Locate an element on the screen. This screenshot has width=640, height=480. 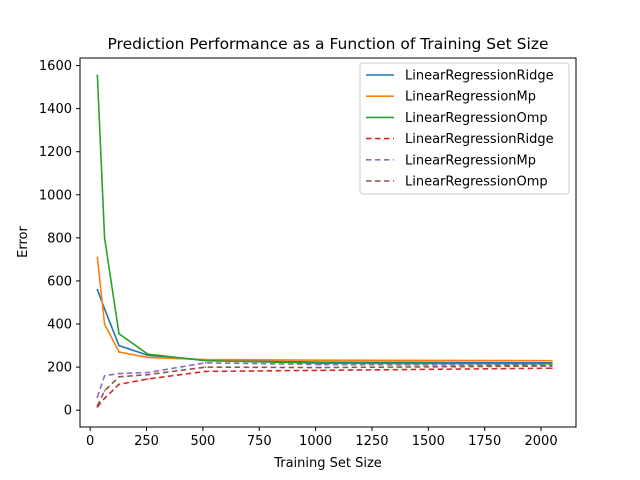
y-axis-label: Error is located at coordinates (23, 242).